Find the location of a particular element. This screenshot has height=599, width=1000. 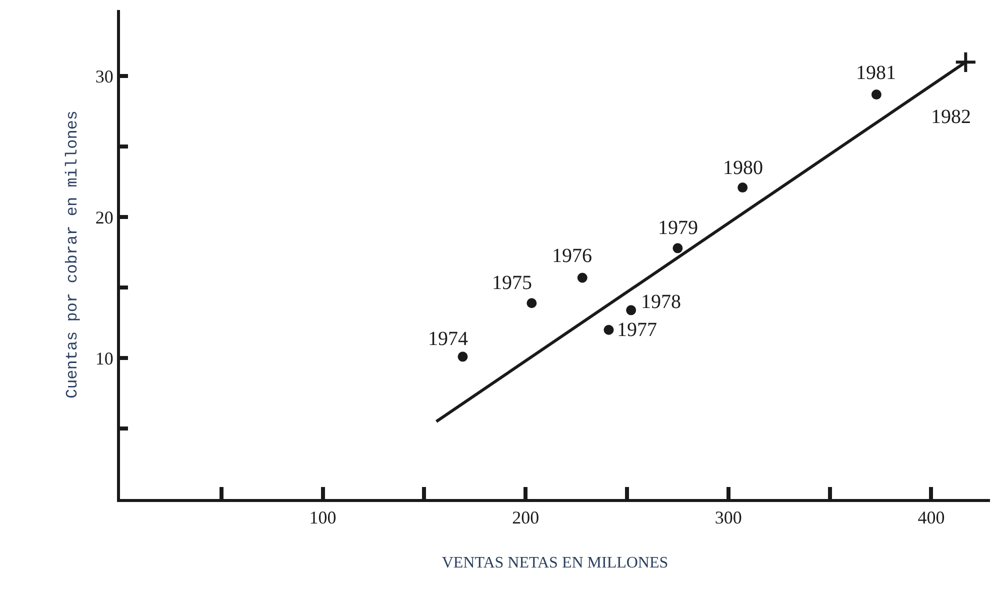

annotation: 1977 is located at coordinates (637, 330).